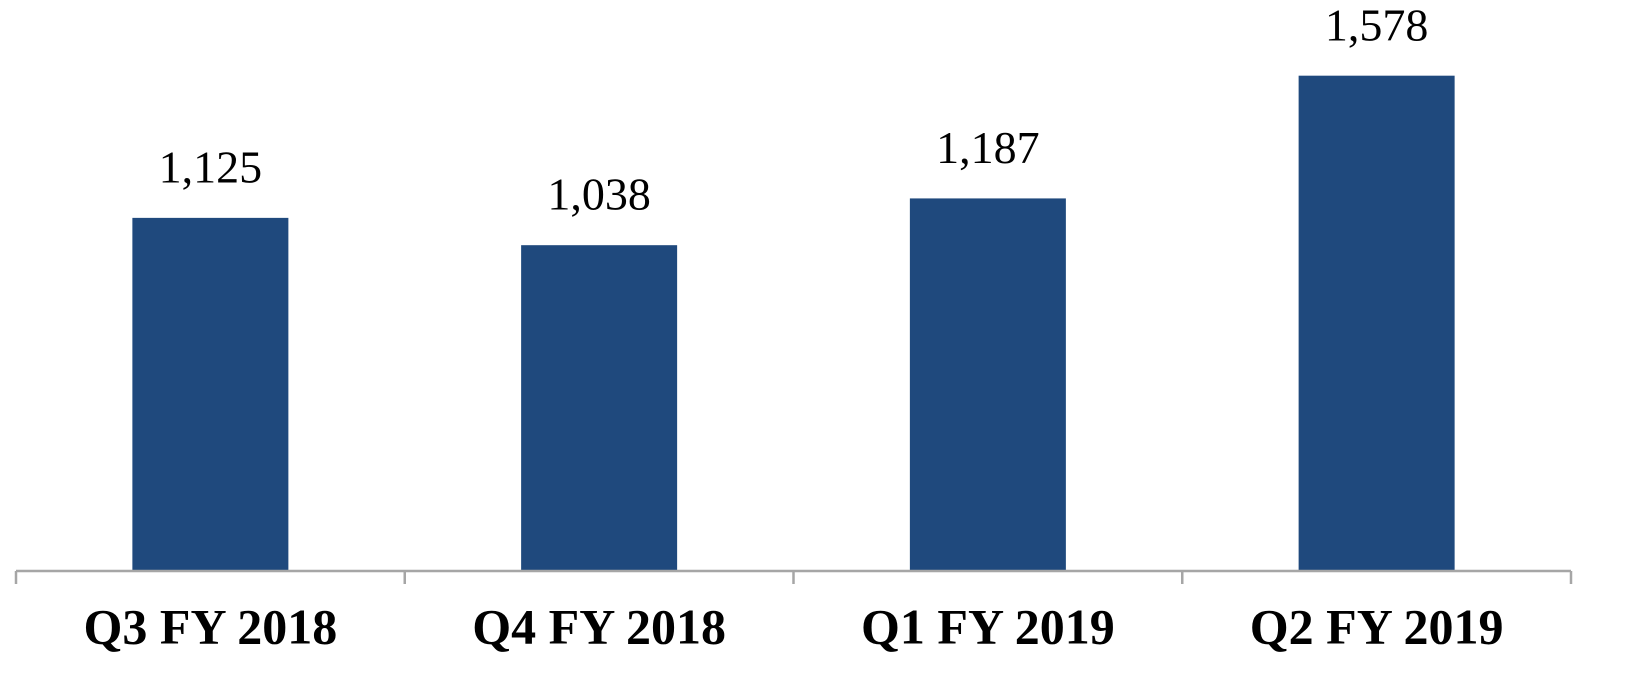 The image size is (1627, 684). Describe the element at coordinates (211, 626) in the screenshot. I see `x-tick-label: Q3 FY 2018` at that location.